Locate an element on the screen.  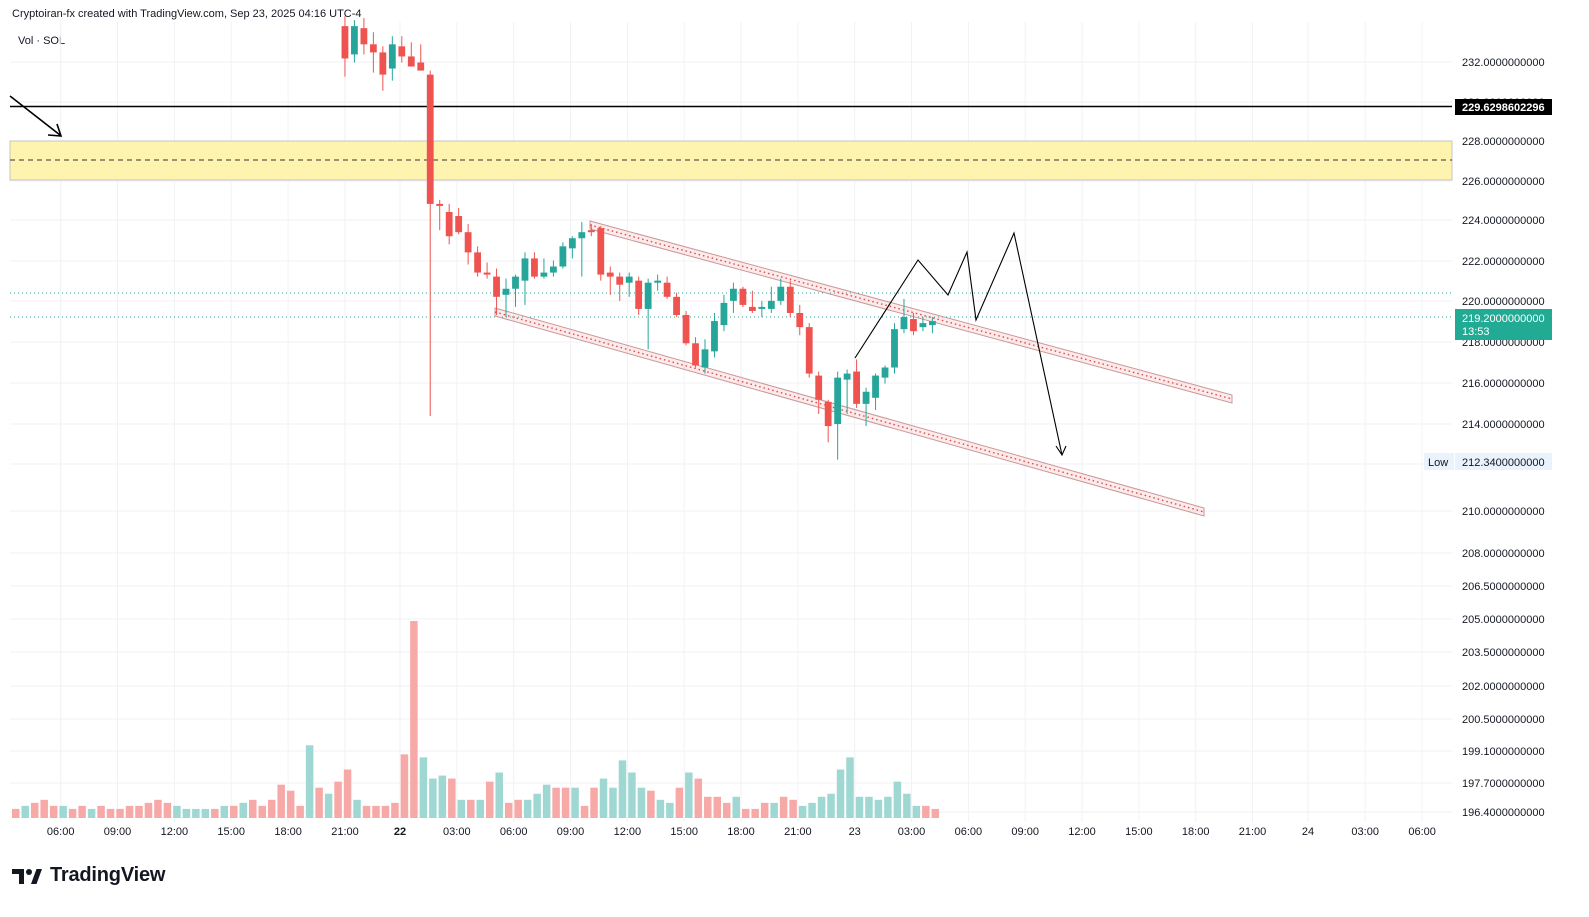
time-tick-label: 23 is located at coordinates (855, 832).